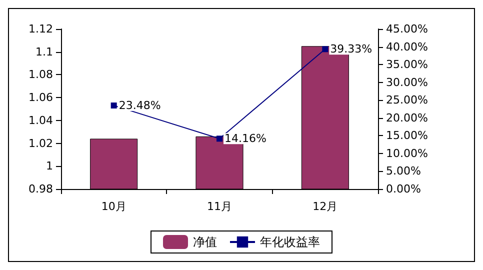  Describe the element at coordinates (407, 29) in the screenshot. I see `y2-tick-label: 45.00%` at that location.